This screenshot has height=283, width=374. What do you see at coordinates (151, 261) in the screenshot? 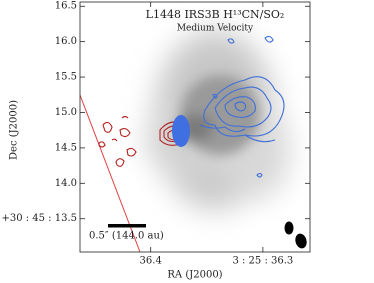
I see `x-tick-label: 36.4` at bounding box center [151, 261].